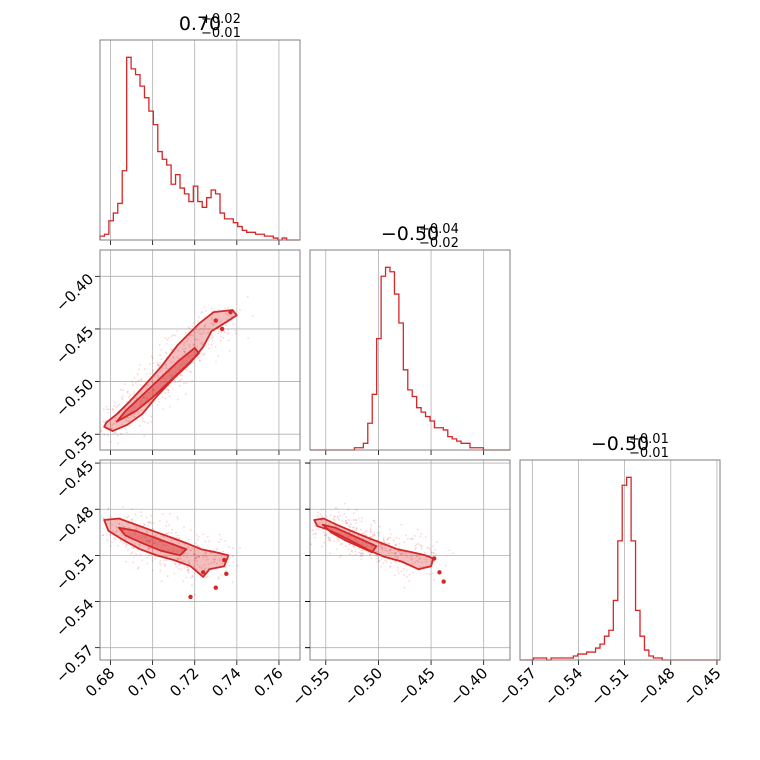 This screenshot has width=760, height=760. Describe the element at coordinates (74, 571) in the screenshot. I see `y-tick-label-2-2: −0.51` at that location.